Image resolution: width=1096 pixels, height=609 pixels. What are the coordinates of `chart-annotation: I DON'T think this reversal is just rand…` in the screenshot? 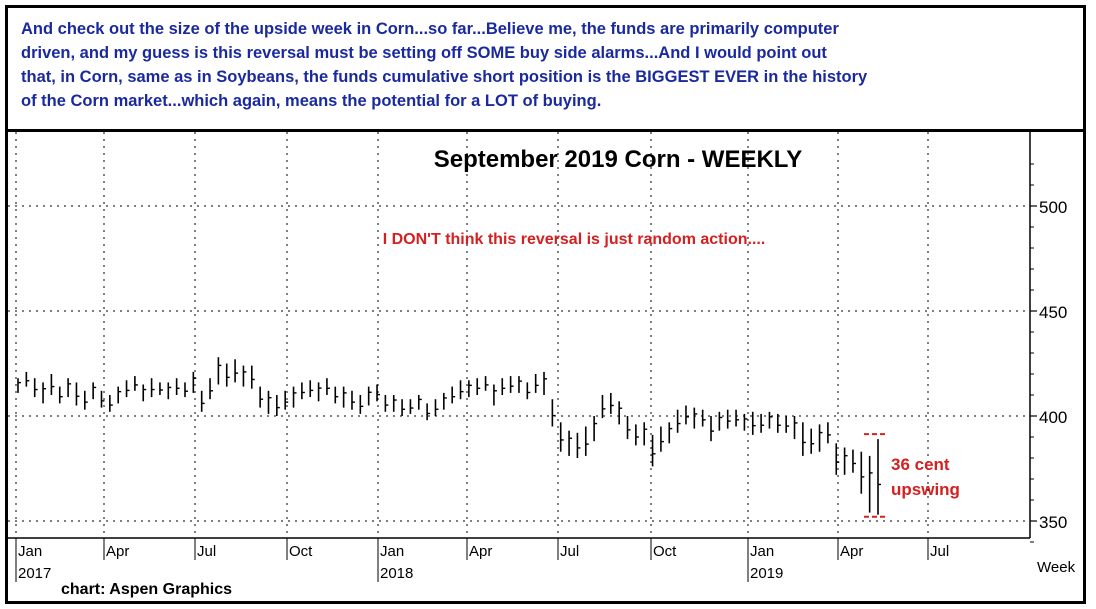 It's located at (574, 239).